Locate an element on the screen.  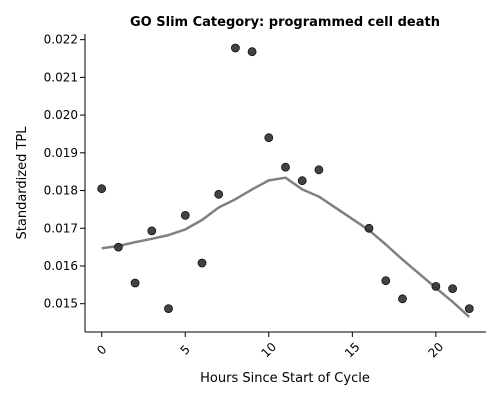
y-tick-label: 0.019 is located at coordinates (61, 153).